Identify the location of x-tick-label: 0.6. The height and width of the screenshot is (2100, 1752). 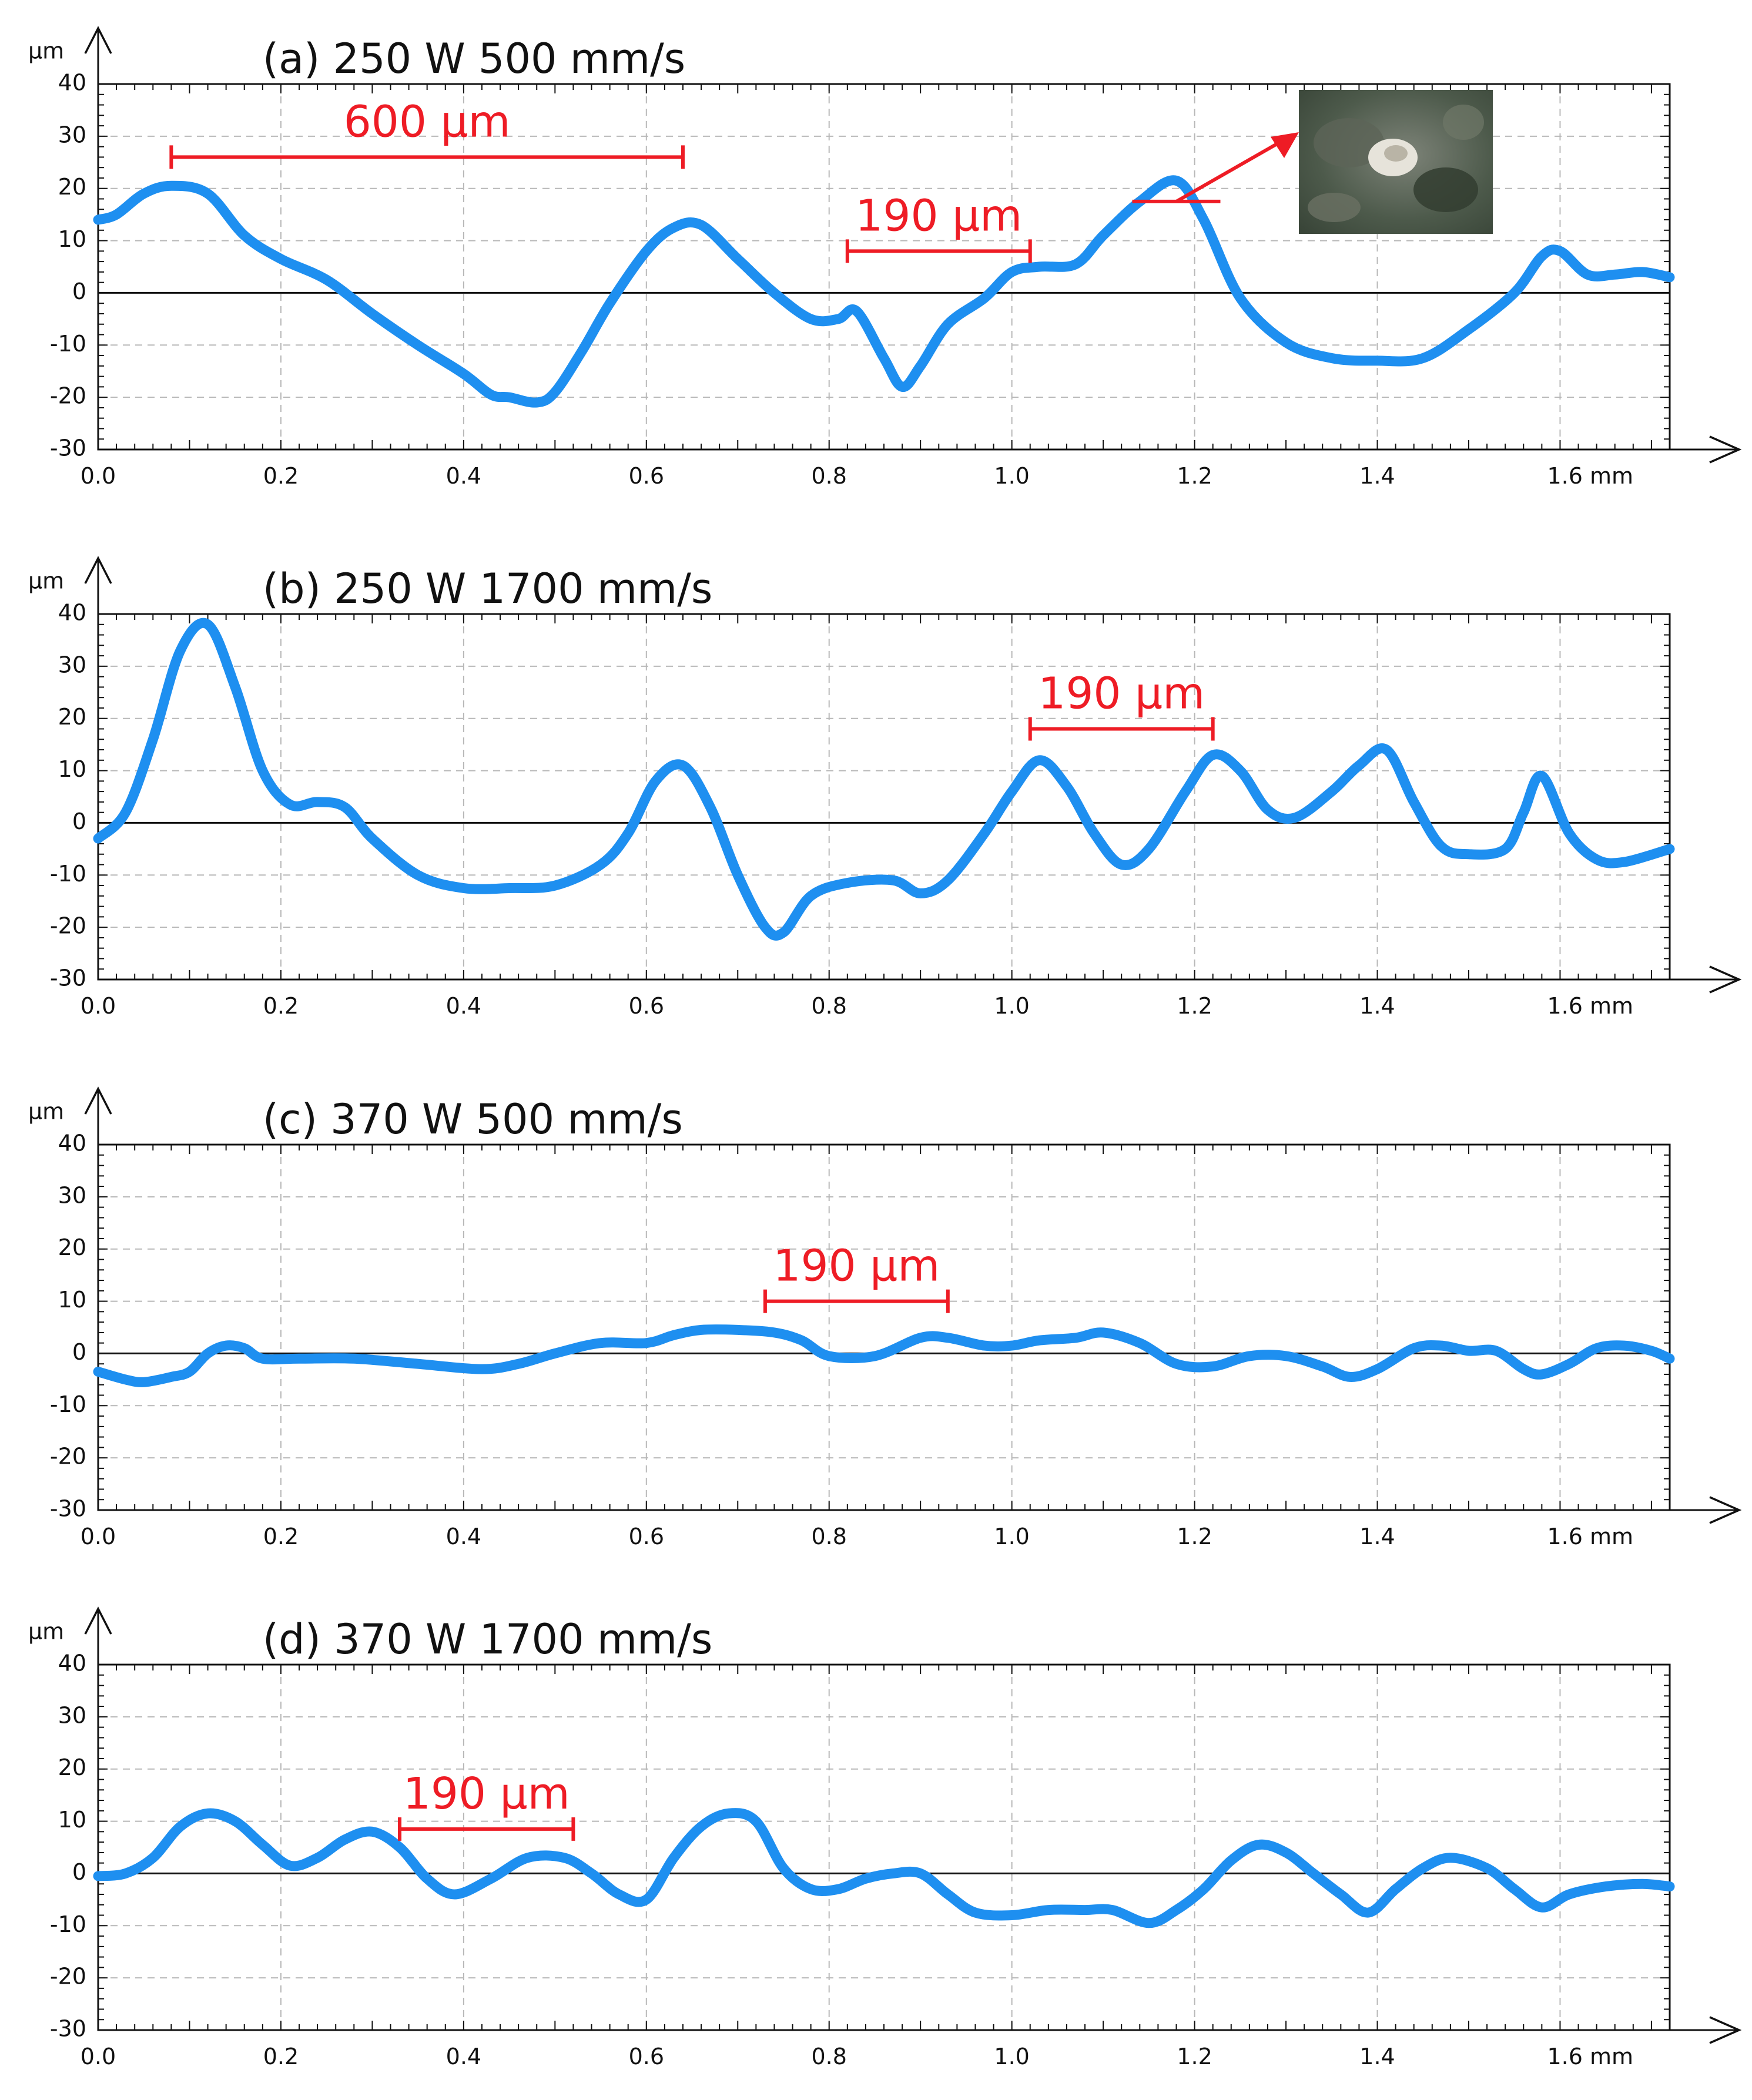
(646, 476).